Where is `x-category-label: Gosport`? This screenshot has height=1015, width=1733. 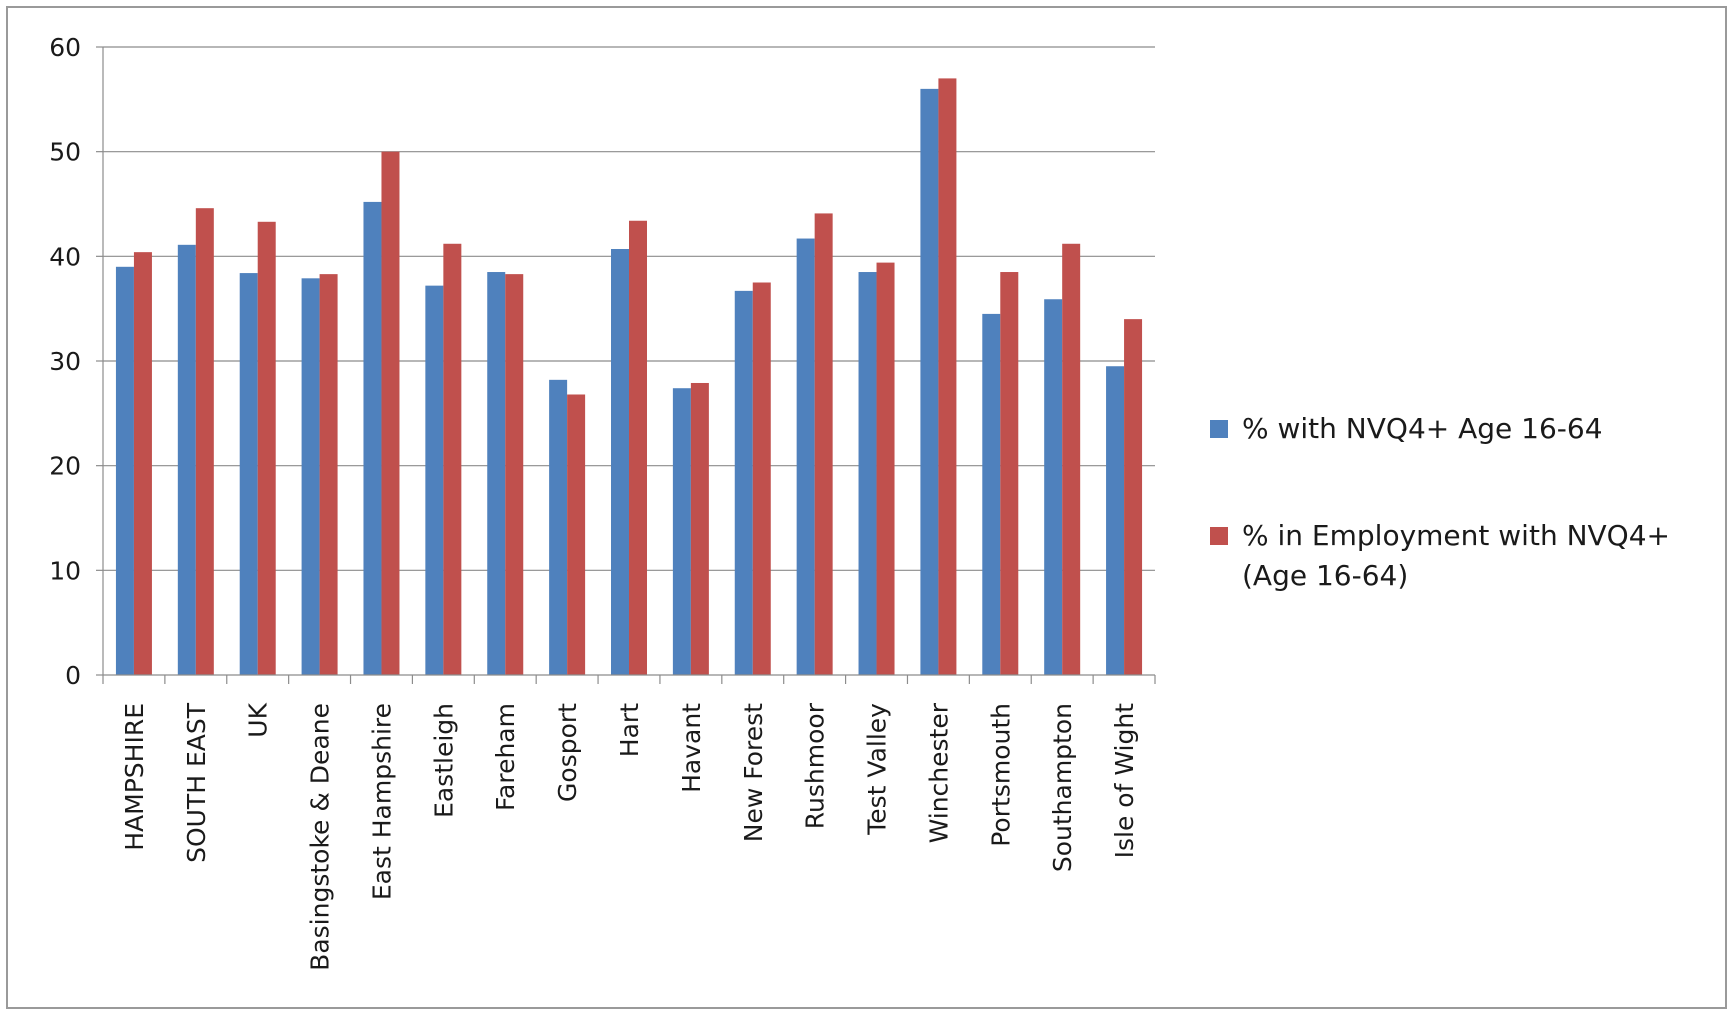
x-category-label: Gosport is located at coordinates (567, 752).